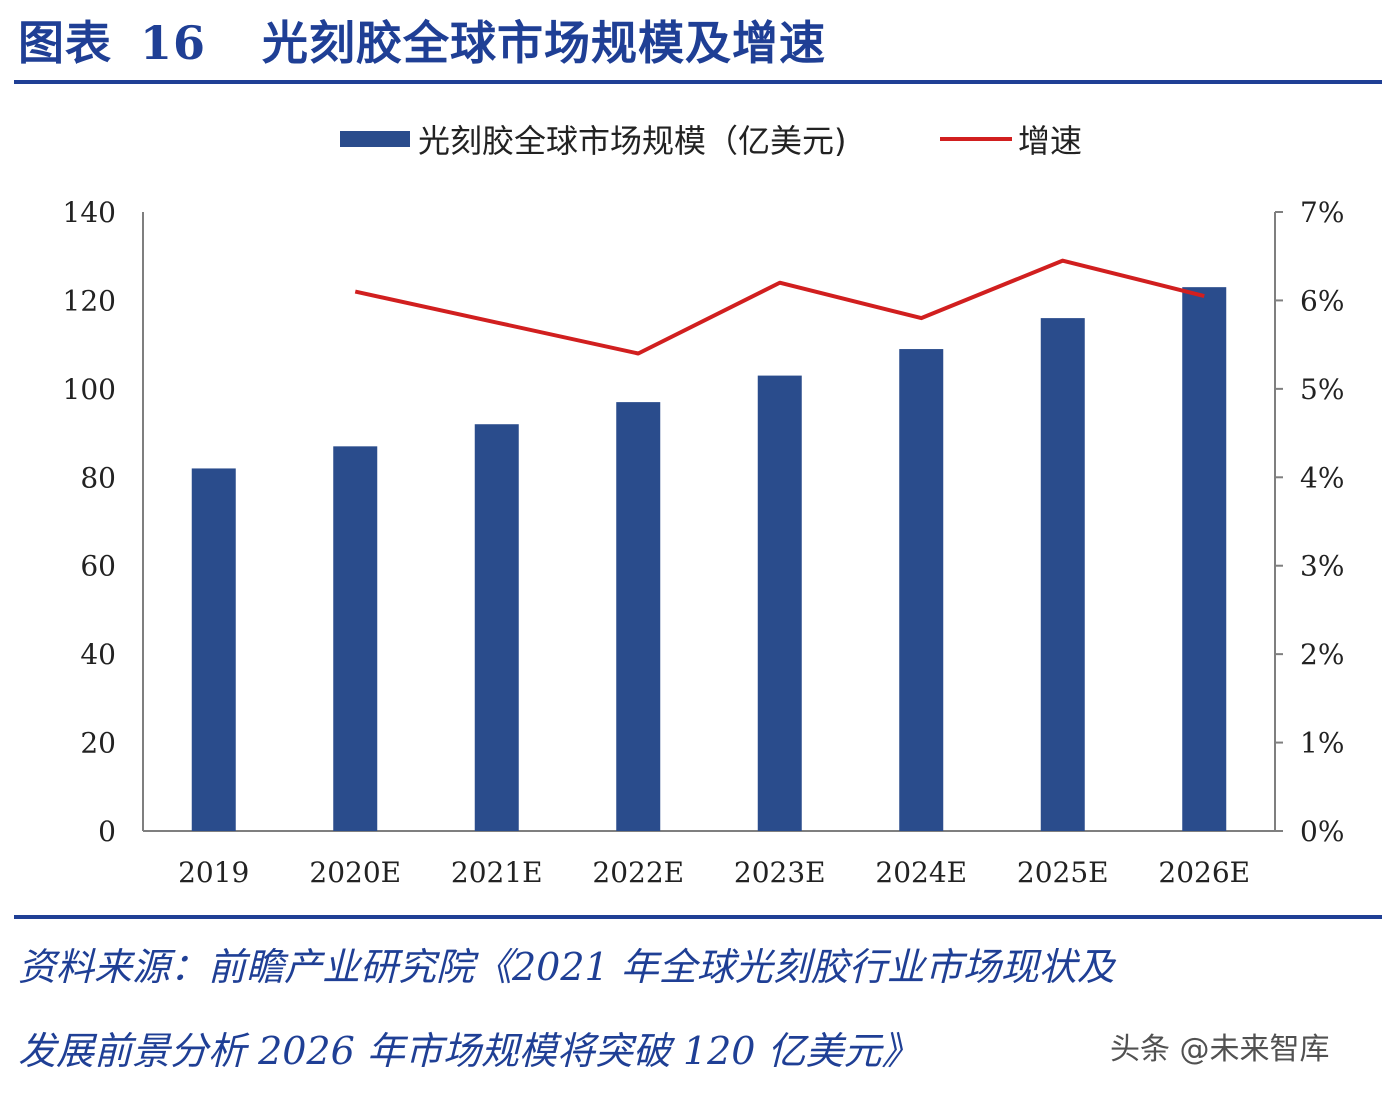 This screenshot has height=1094, width=1398. I want to click on x-tick-label: 2022E, so click(638, 872).